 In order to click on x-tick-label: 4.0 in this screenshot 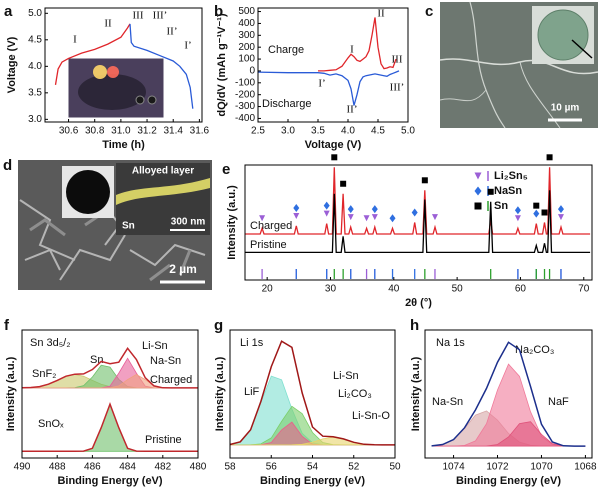, I will do `click(348, 131)`.